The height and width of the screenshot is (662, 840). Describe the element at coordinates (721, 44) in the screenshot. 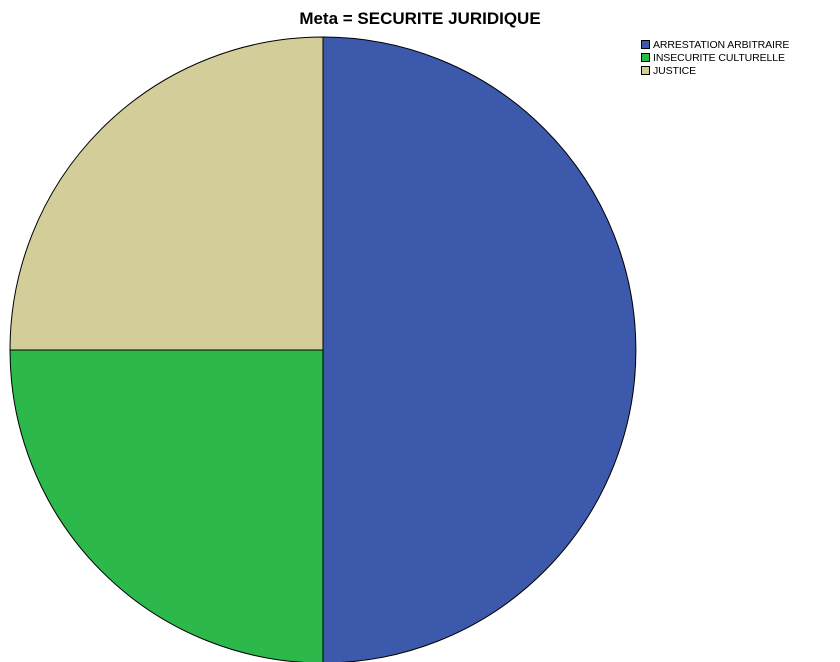

I see `legend-label: ARRESTATION ARBITRAIRE` at that location.